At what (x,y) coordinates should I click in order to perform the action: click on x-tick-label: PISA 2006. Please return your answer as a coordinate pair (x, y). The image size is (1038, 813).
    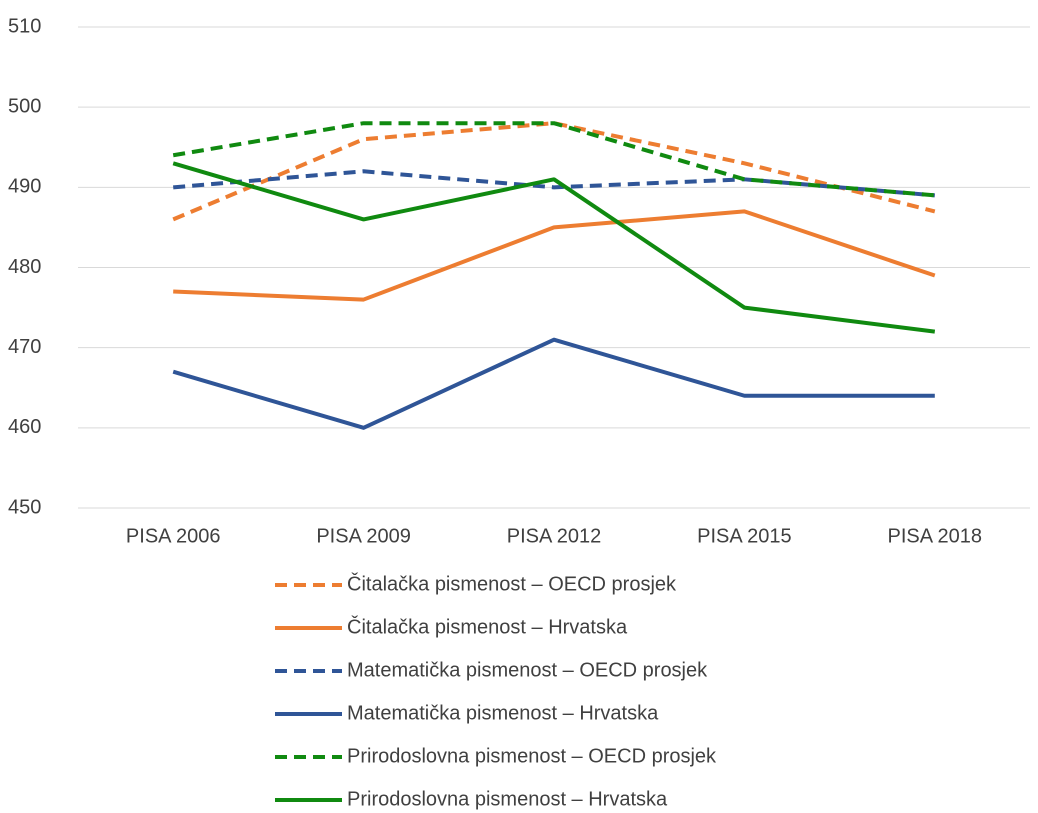
    Looking at the image, I should click on (173, 536).